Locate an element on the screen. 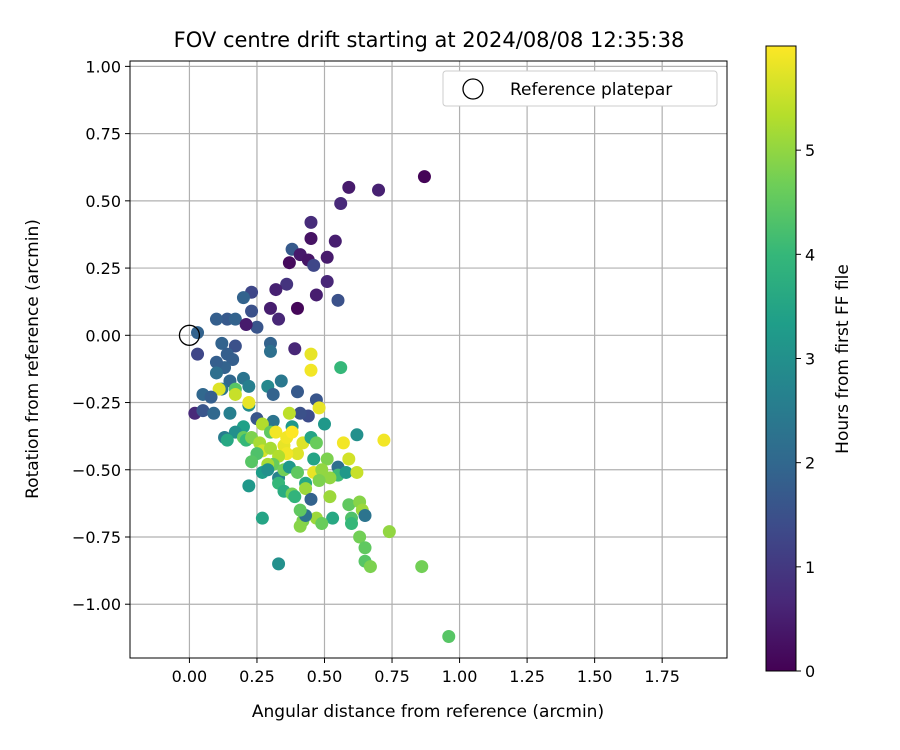  legend-box is located at coordinates (580, 88).